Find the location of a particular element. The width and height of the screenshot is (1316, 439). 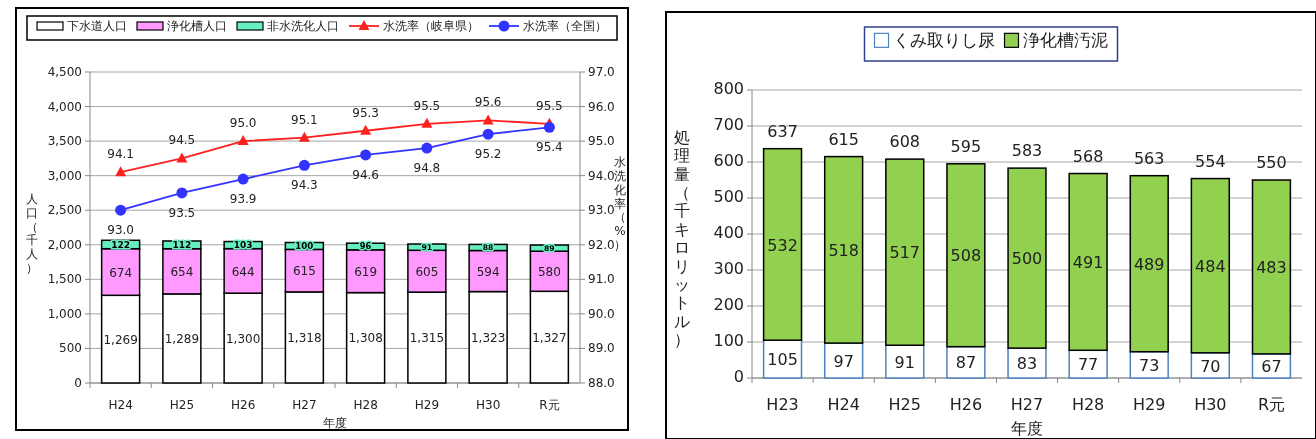

data-label: 94.3 is located at coordinates (304, 185).